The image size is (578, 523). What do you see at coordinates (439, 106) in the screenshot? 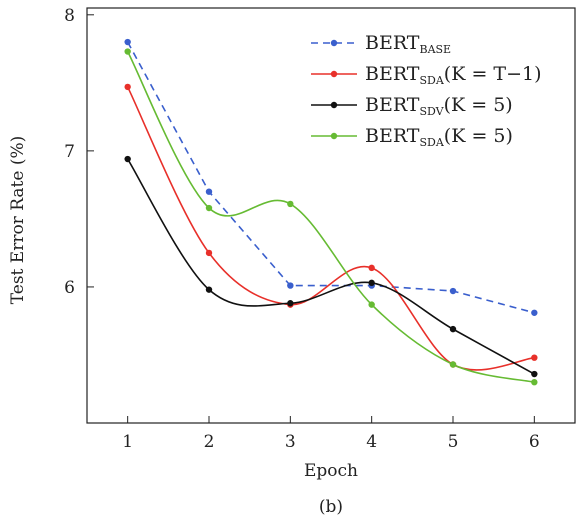
I see `legend-label-2: BERTSDV(K = 5)` at bounding box center [439, 106].